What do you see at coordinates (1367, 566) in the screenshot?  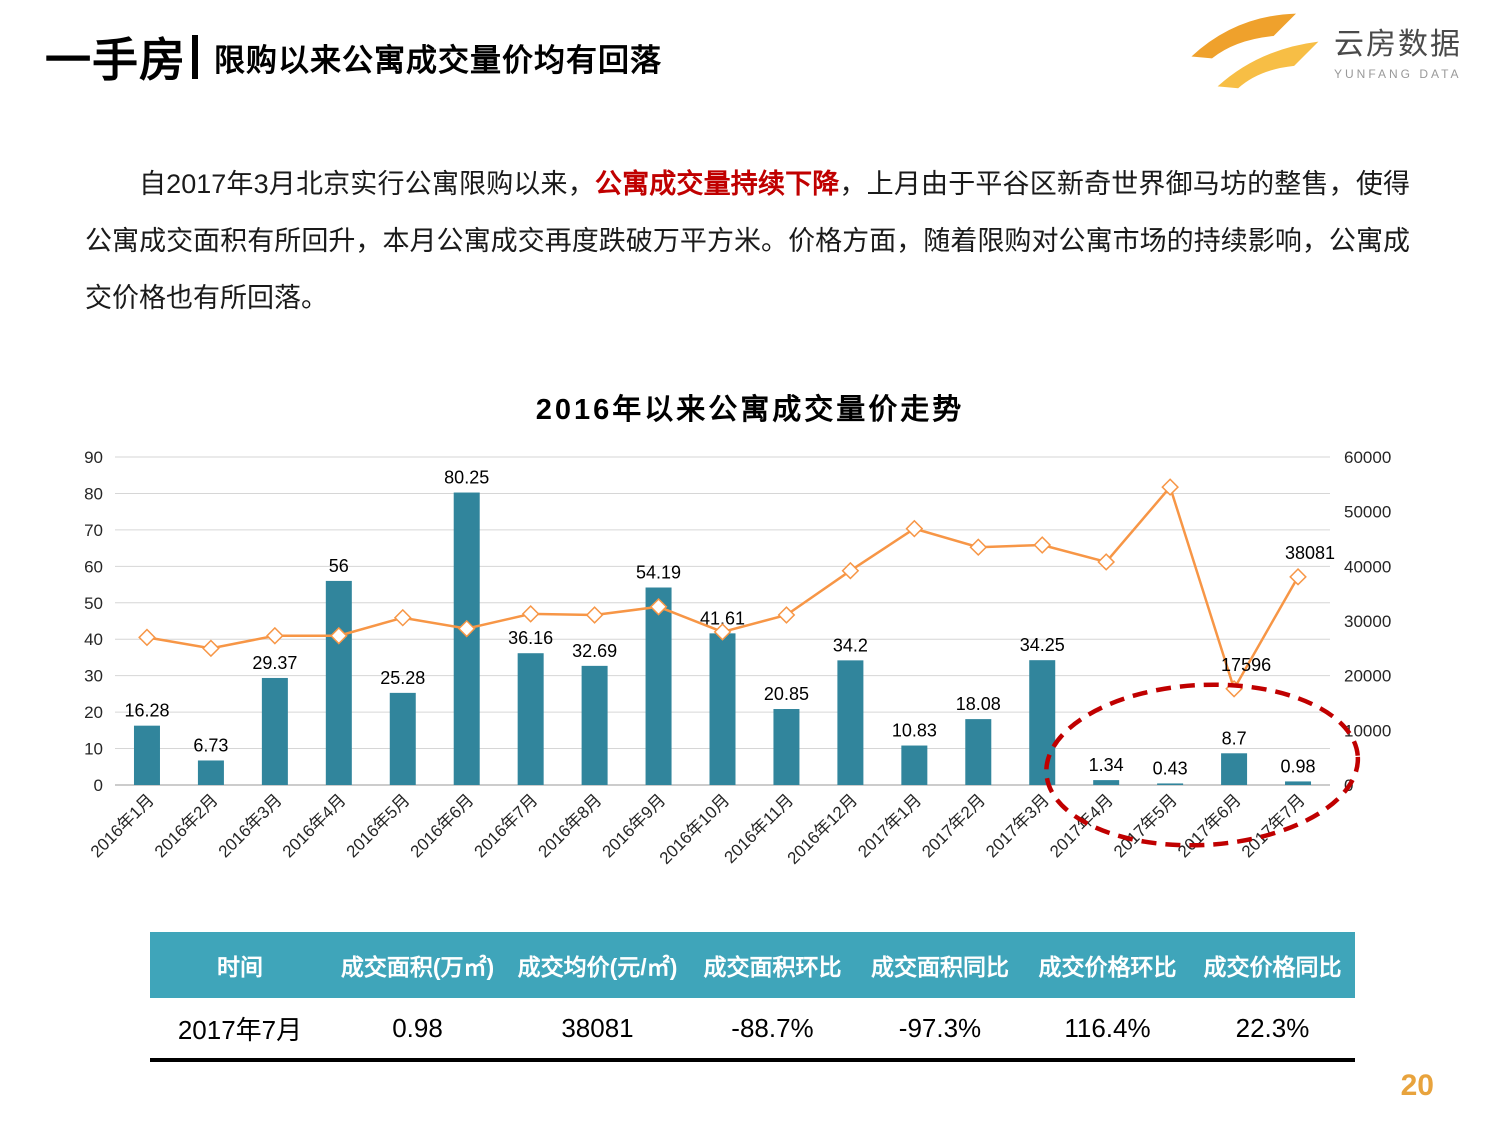 I see `svg-text: 40000` at bounding box center [1367, 566].